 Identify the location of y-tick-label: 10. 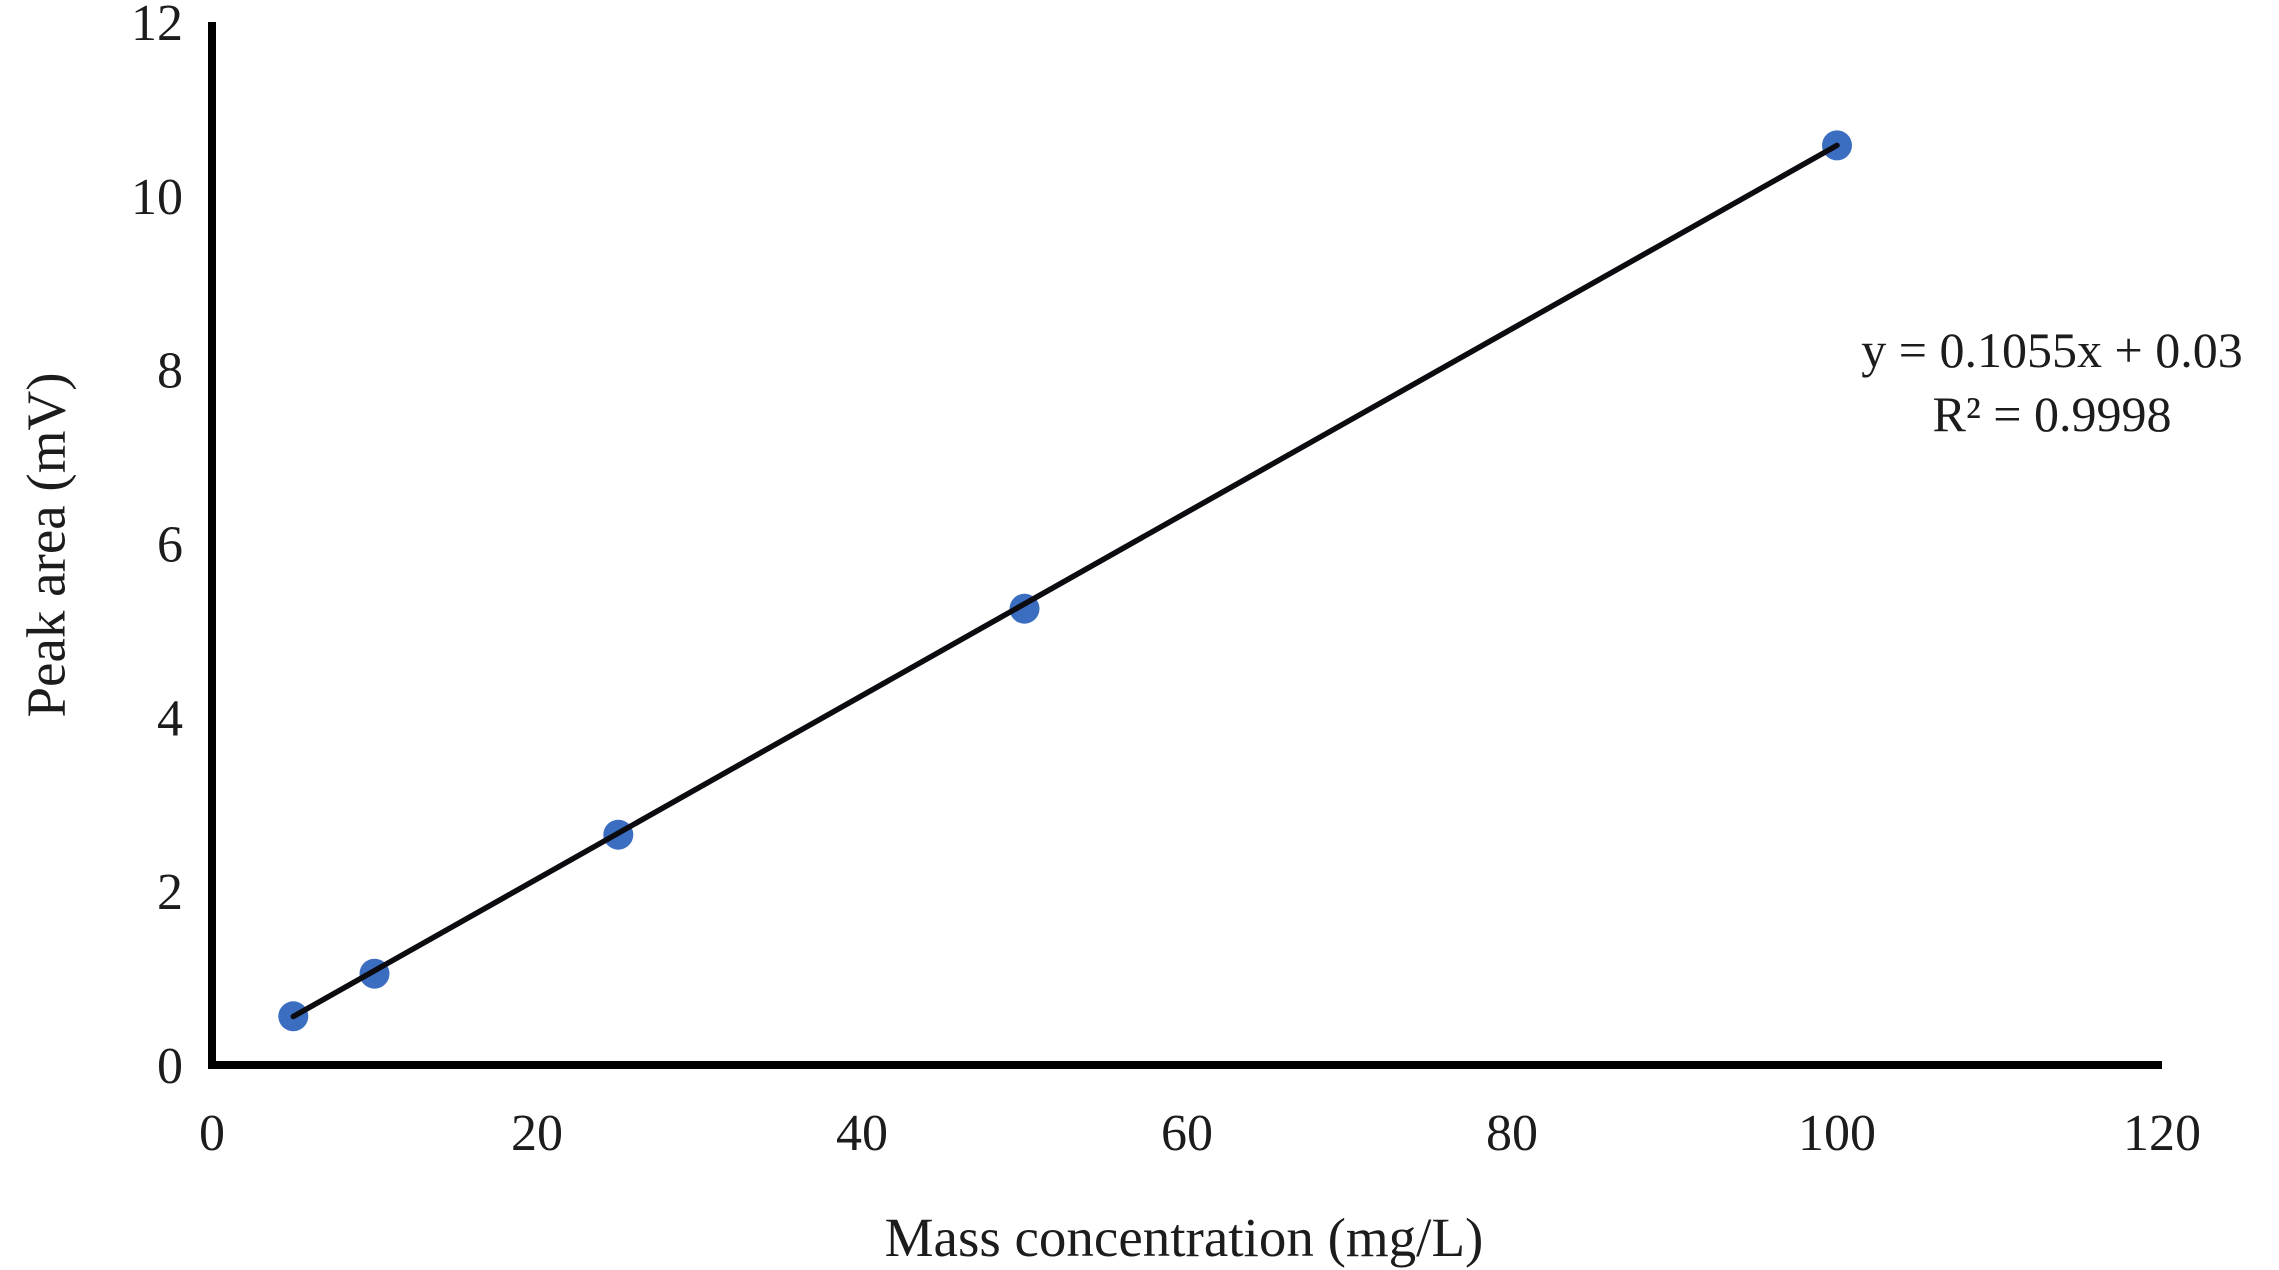
(157, 197).